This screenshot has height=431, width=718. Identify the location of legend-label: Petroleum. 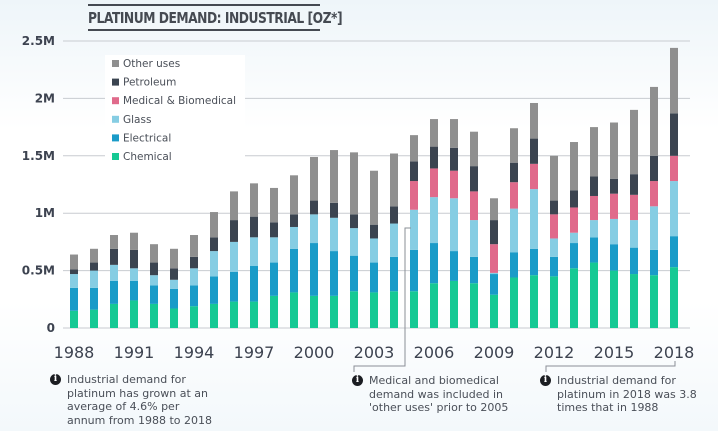
(149, 83).